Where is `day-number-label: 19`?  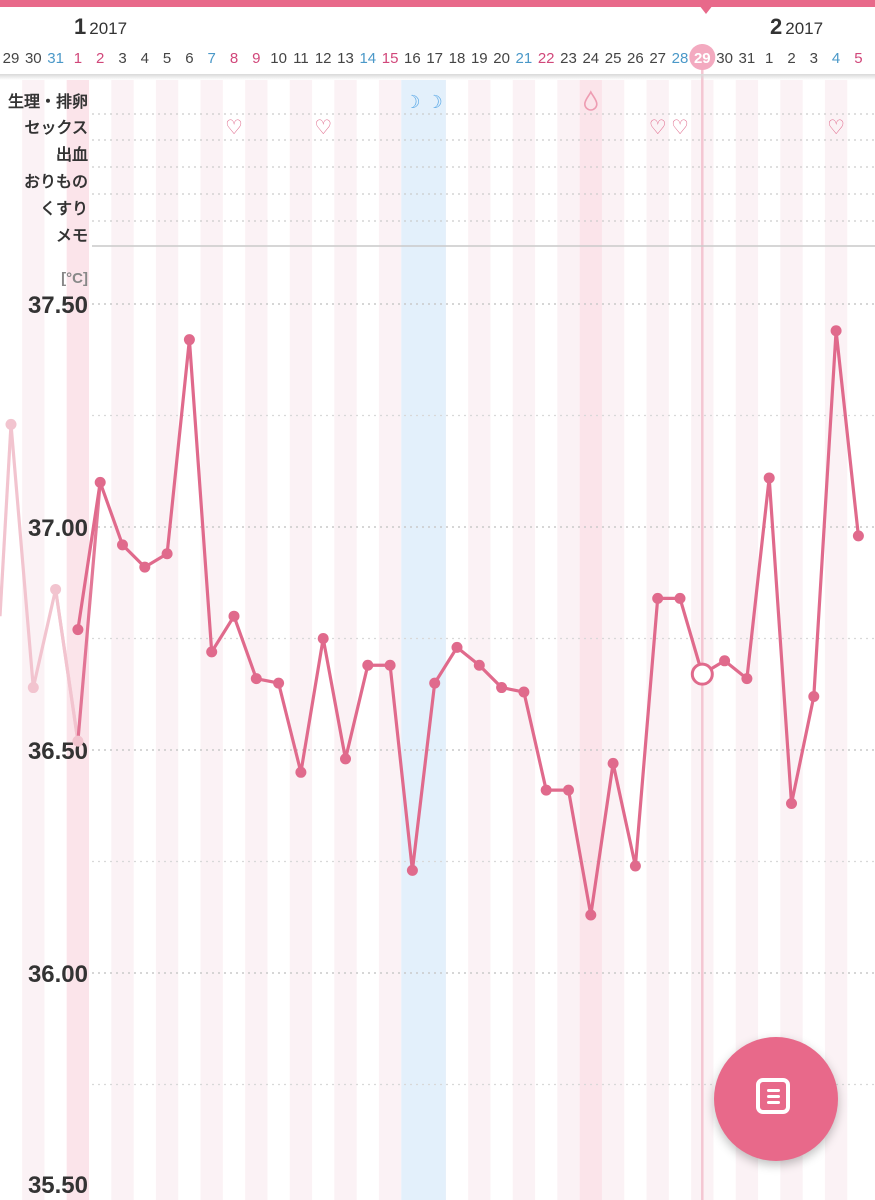 day-number-label: 19 is located at coordinates (479, 58).